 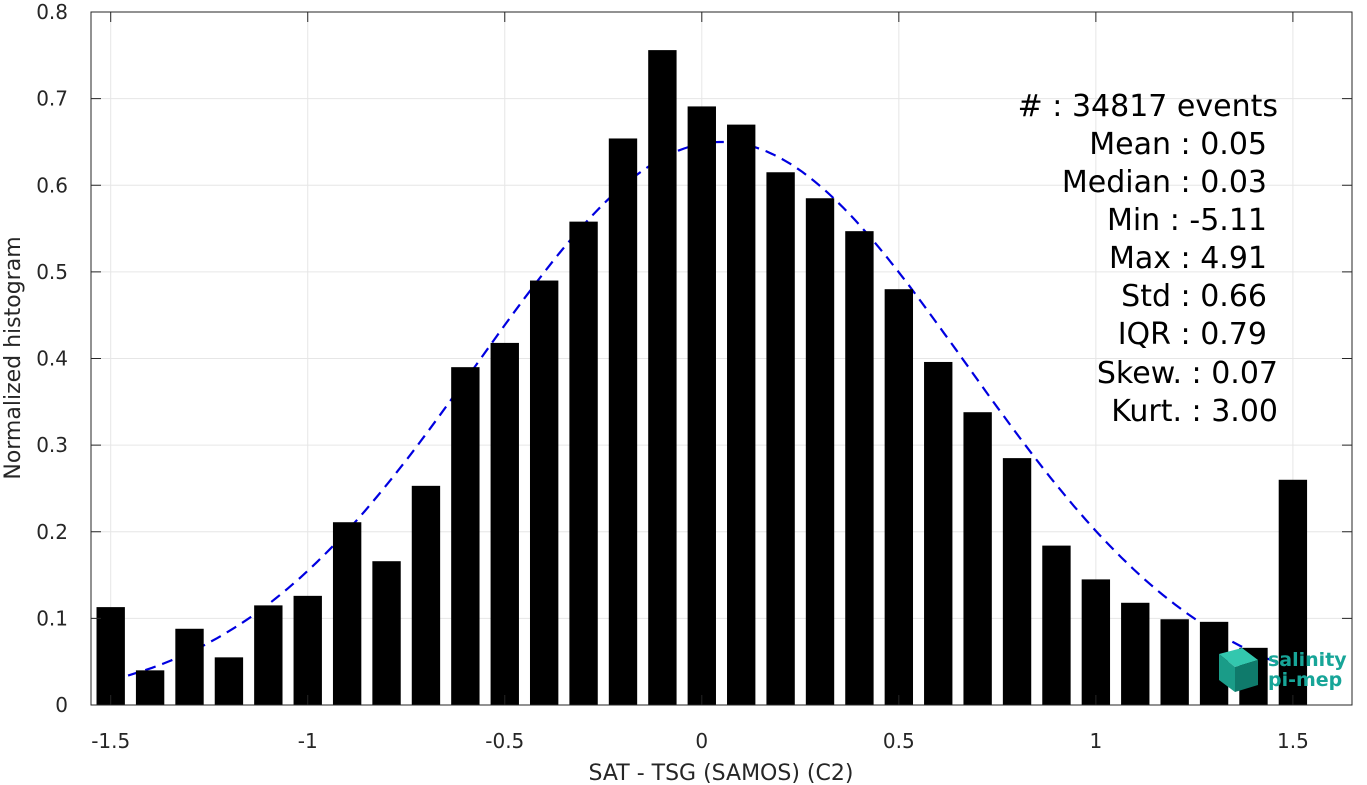 What do you see at coordinates (52, 272) in the screenshot?
I see `y-tick-label: 0.5` at bounding box center [52, 272].